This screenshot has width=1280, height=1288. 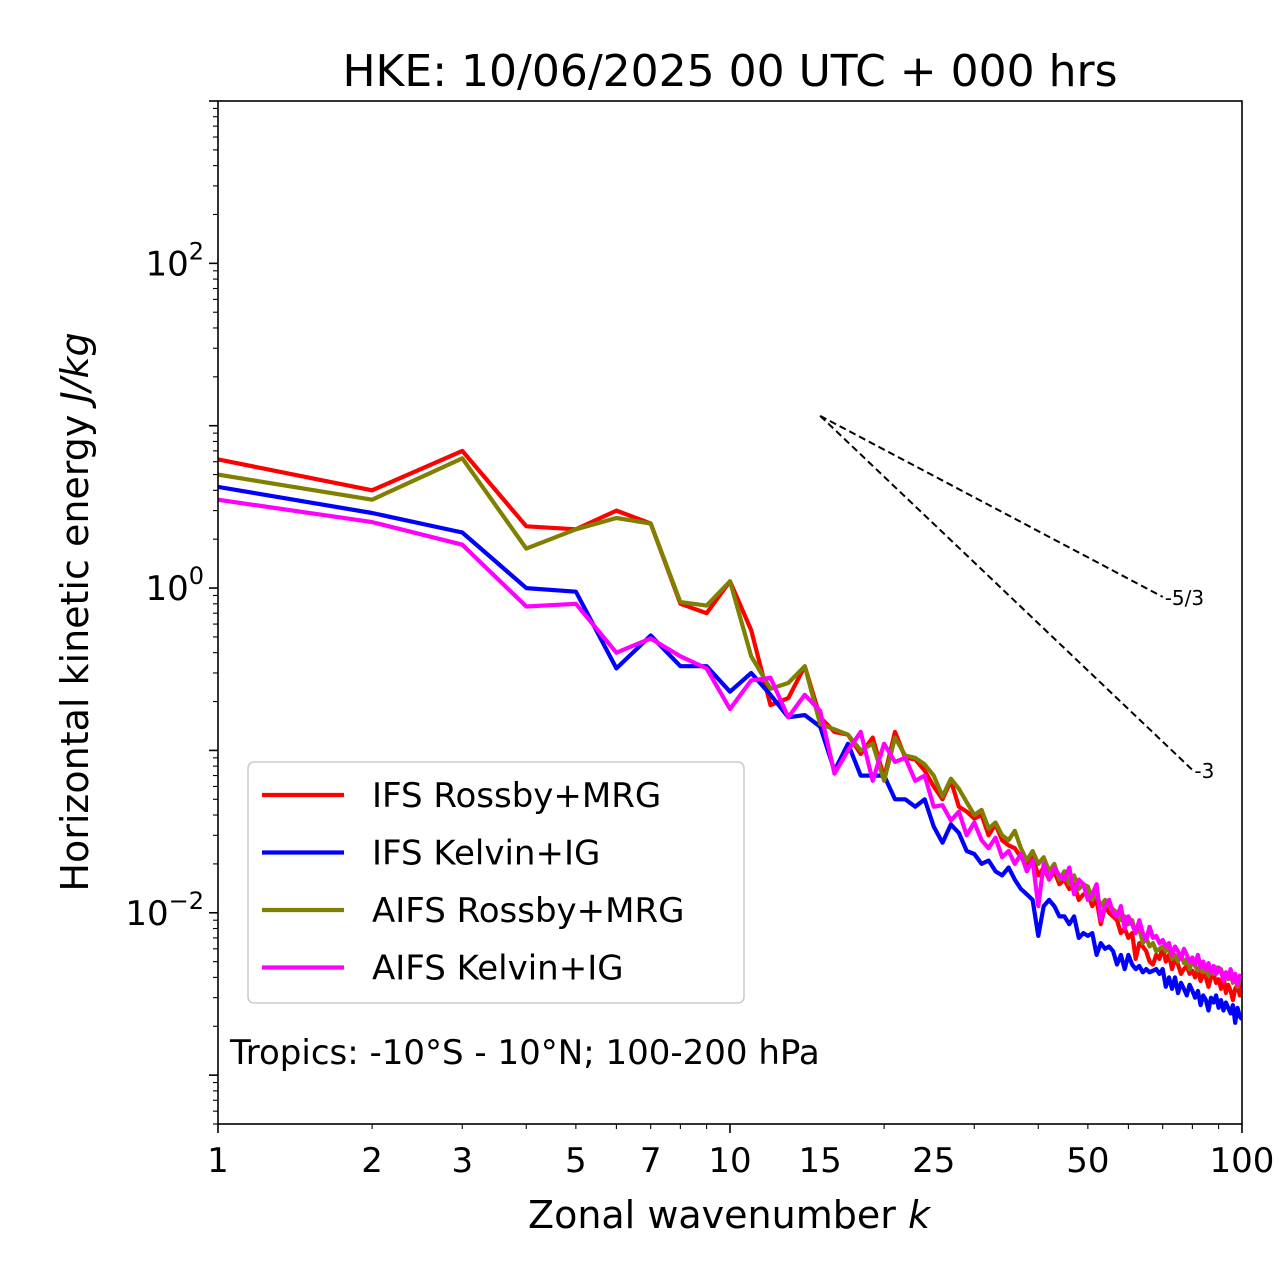 What do you see at coordinates (933, 1161) in the screenshot?
I see `x-tick-label: 25` at bounding box center [933, 1161].